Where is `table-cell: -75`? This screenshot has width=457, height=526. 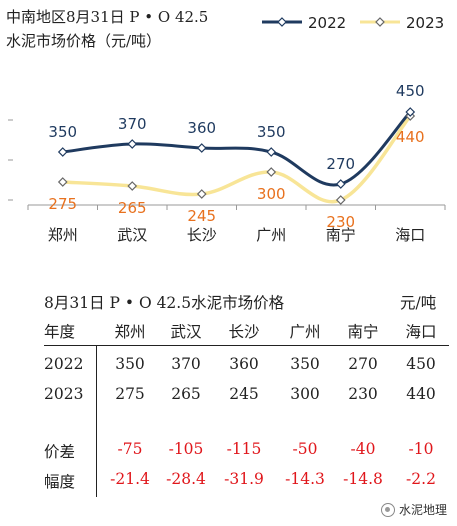
table-cell: -75 is located at coordinates (130, 449).